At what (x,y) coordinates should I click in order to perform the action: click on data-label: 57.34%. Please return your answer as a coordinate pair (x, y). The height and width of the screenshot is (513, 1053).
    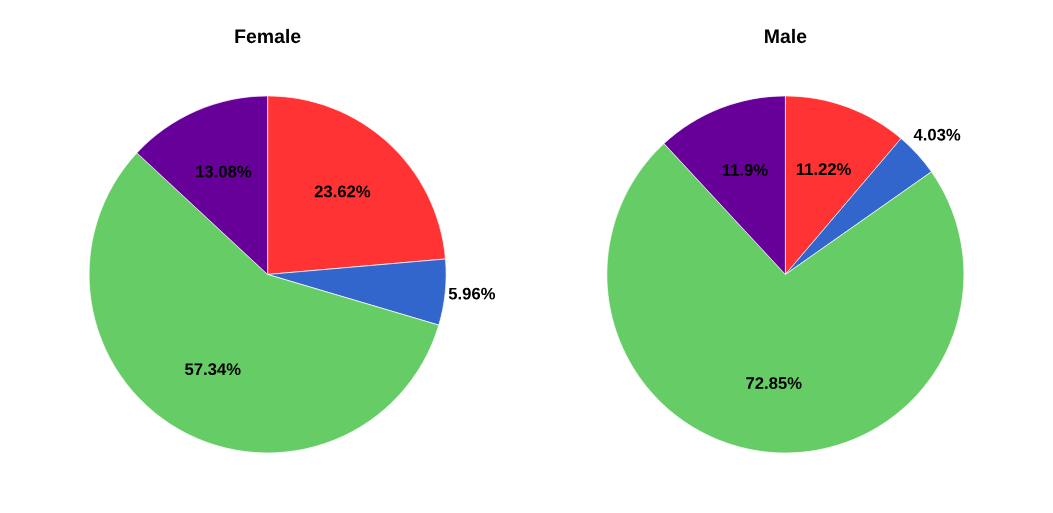
    Looking at the image, I should click on (213, 369).